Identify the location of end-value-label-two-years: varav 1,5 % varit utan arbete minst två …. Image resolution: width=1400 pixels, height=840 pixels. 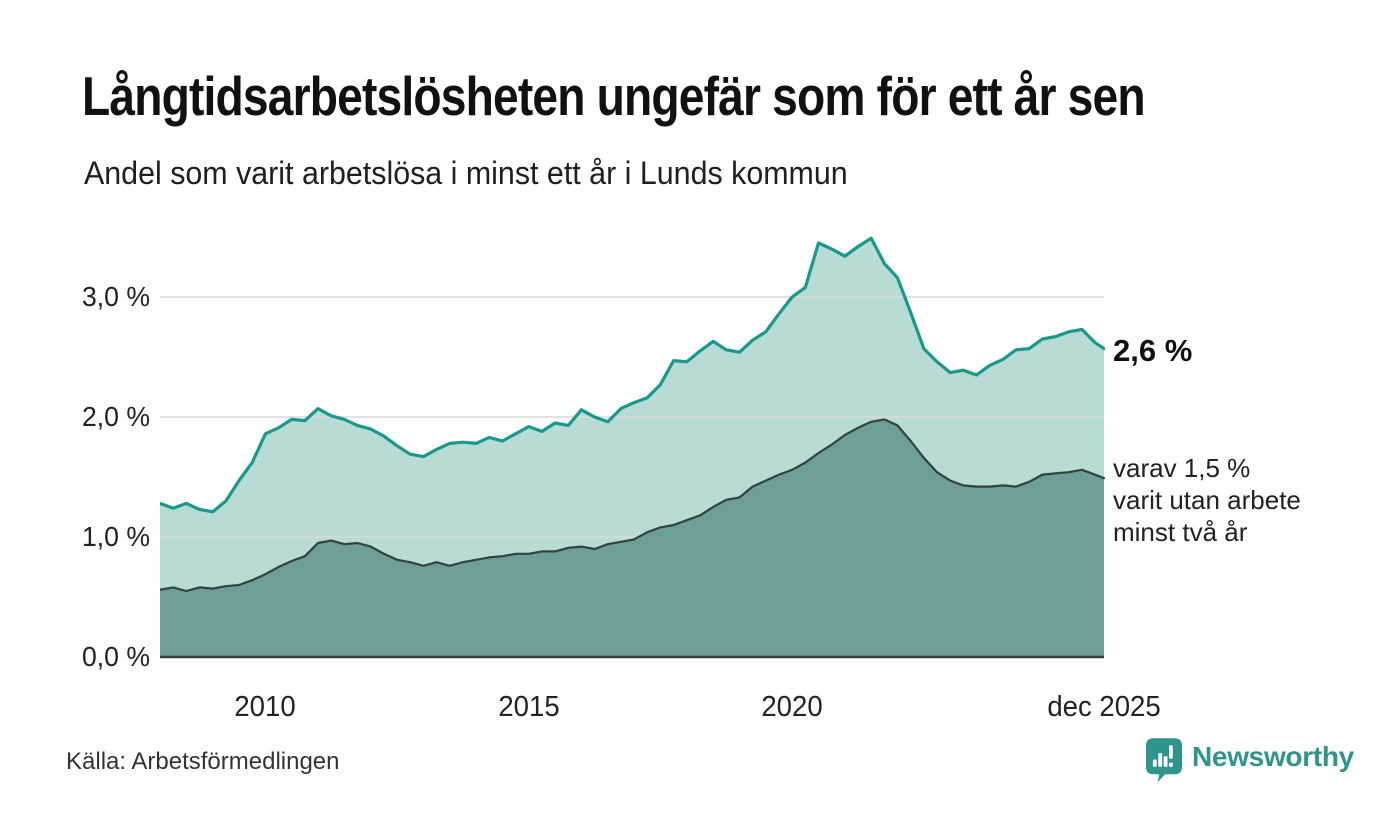
(1207, 500).